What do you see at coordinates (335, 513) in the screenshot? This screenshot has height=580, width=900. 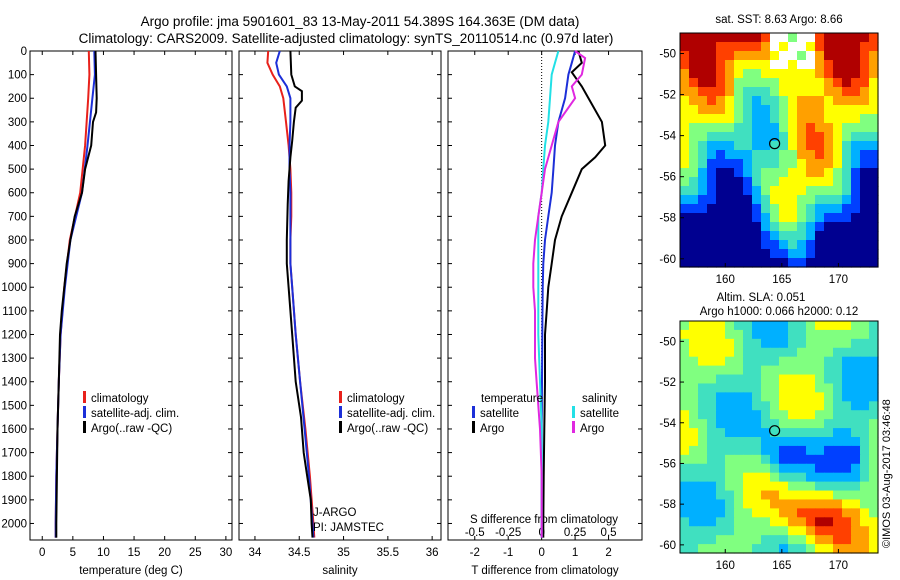 I see `annotation-j-argo: J-ARGO` at bounding box center [335, 513].